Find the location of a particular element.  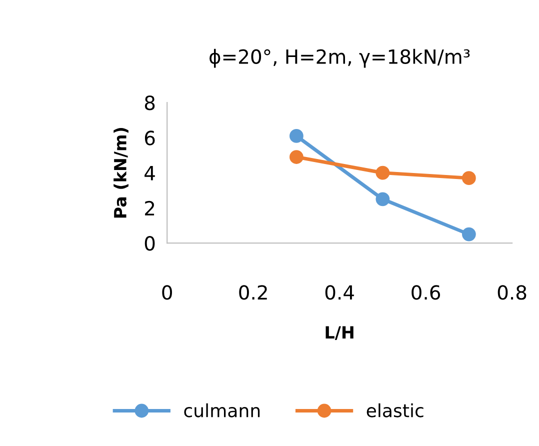

legend-label: elastic is located at coordinates (395, 410).